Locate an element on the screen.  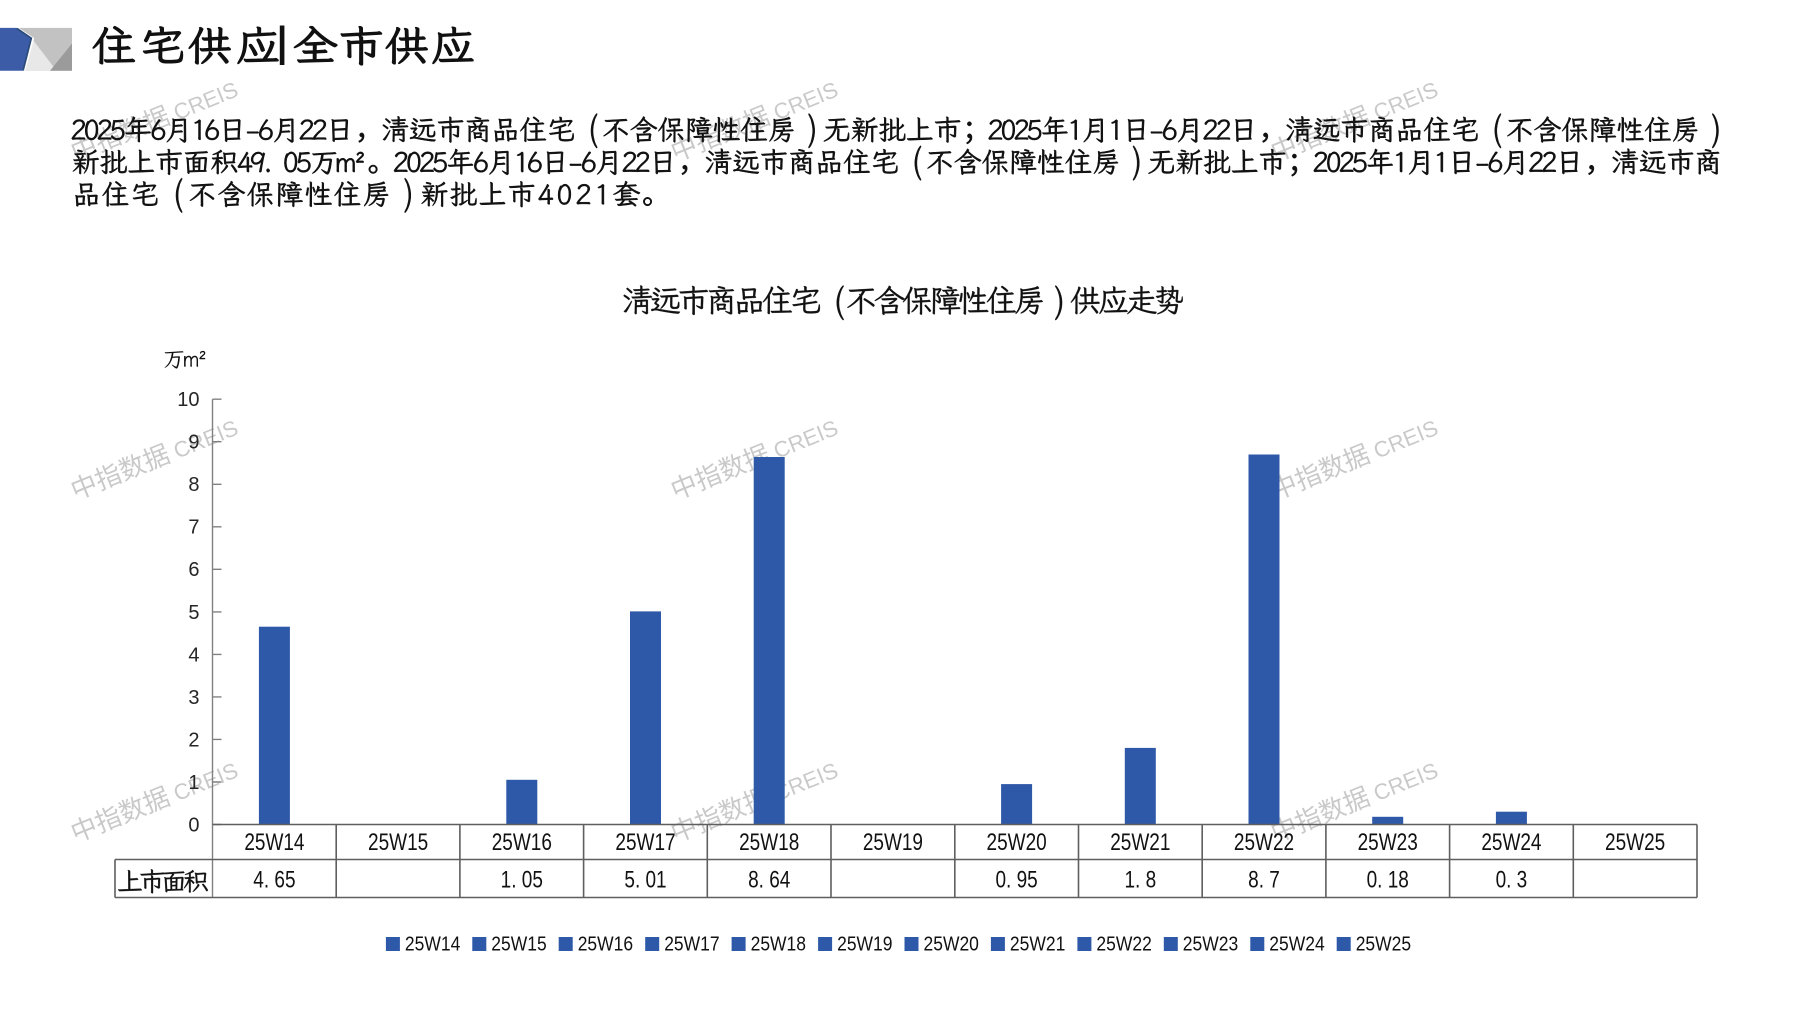
svg-text: 4. 65 is located at coordinates (274, 879).